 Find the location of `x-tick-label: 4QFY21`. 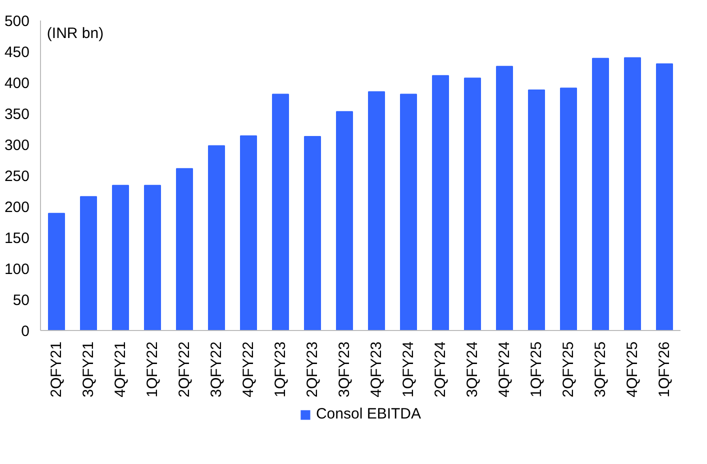

x-tick-label: 4QFY21 is located at coordinates (120, 369).